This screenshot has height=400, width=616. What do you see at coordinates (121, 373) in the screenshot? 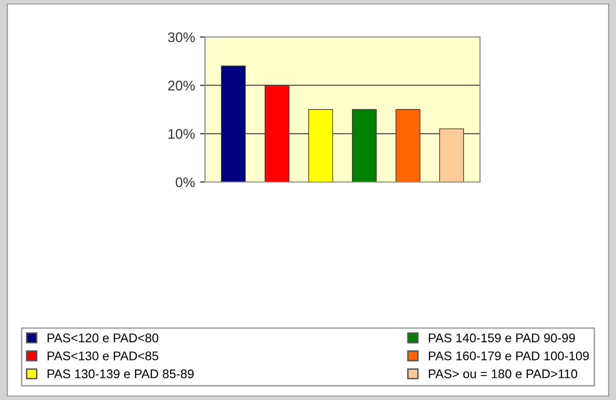
I see `legend-label: PAS 130-139 e PAD 85-89` at bounding box center [121, 373].